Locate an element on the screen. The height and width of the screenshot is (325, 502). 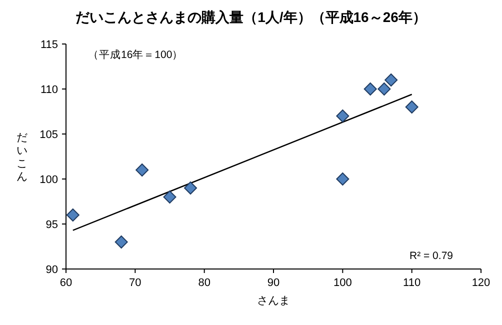
x-tick-label: 120 is located at coordinates (481, 283).